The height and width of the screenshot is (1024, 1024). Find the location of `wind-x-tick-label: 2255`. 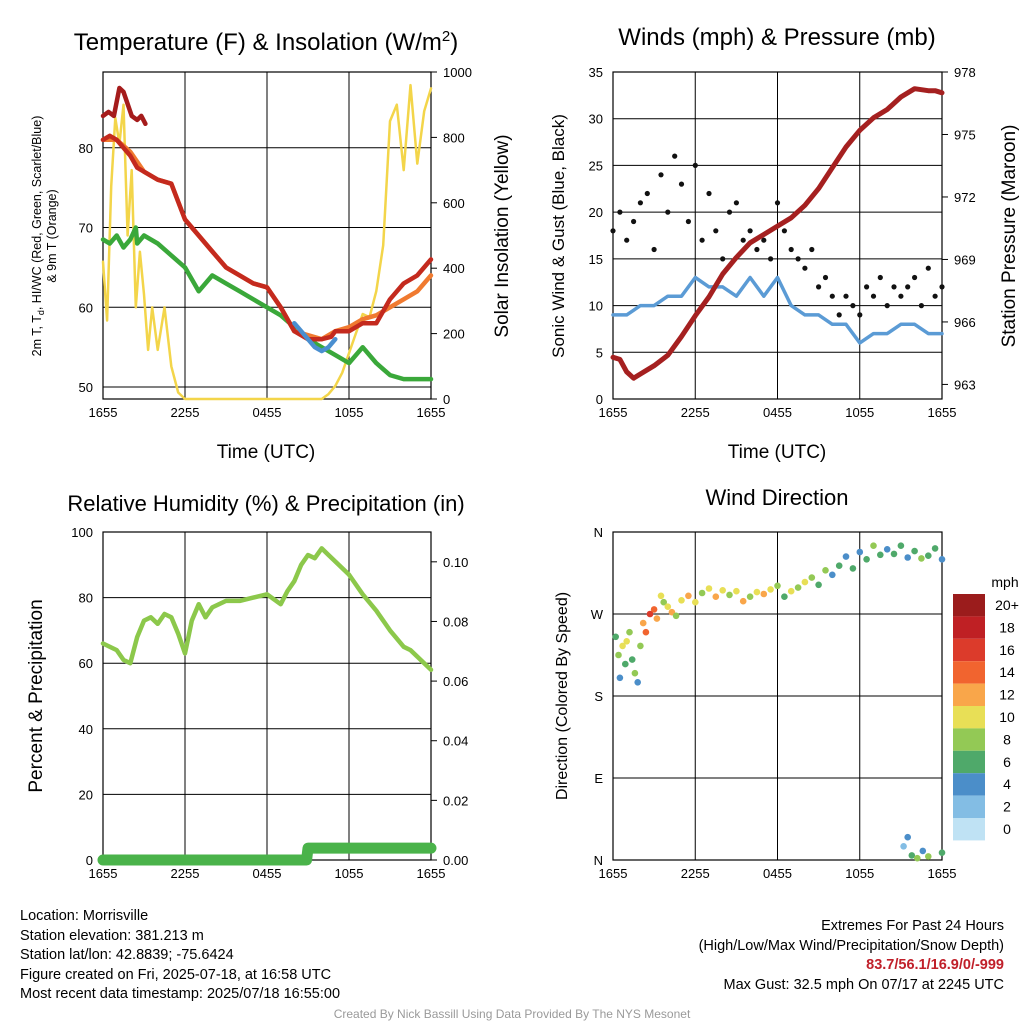

wind-x-tick-label: 2255 is located at coordinates (695, 412).